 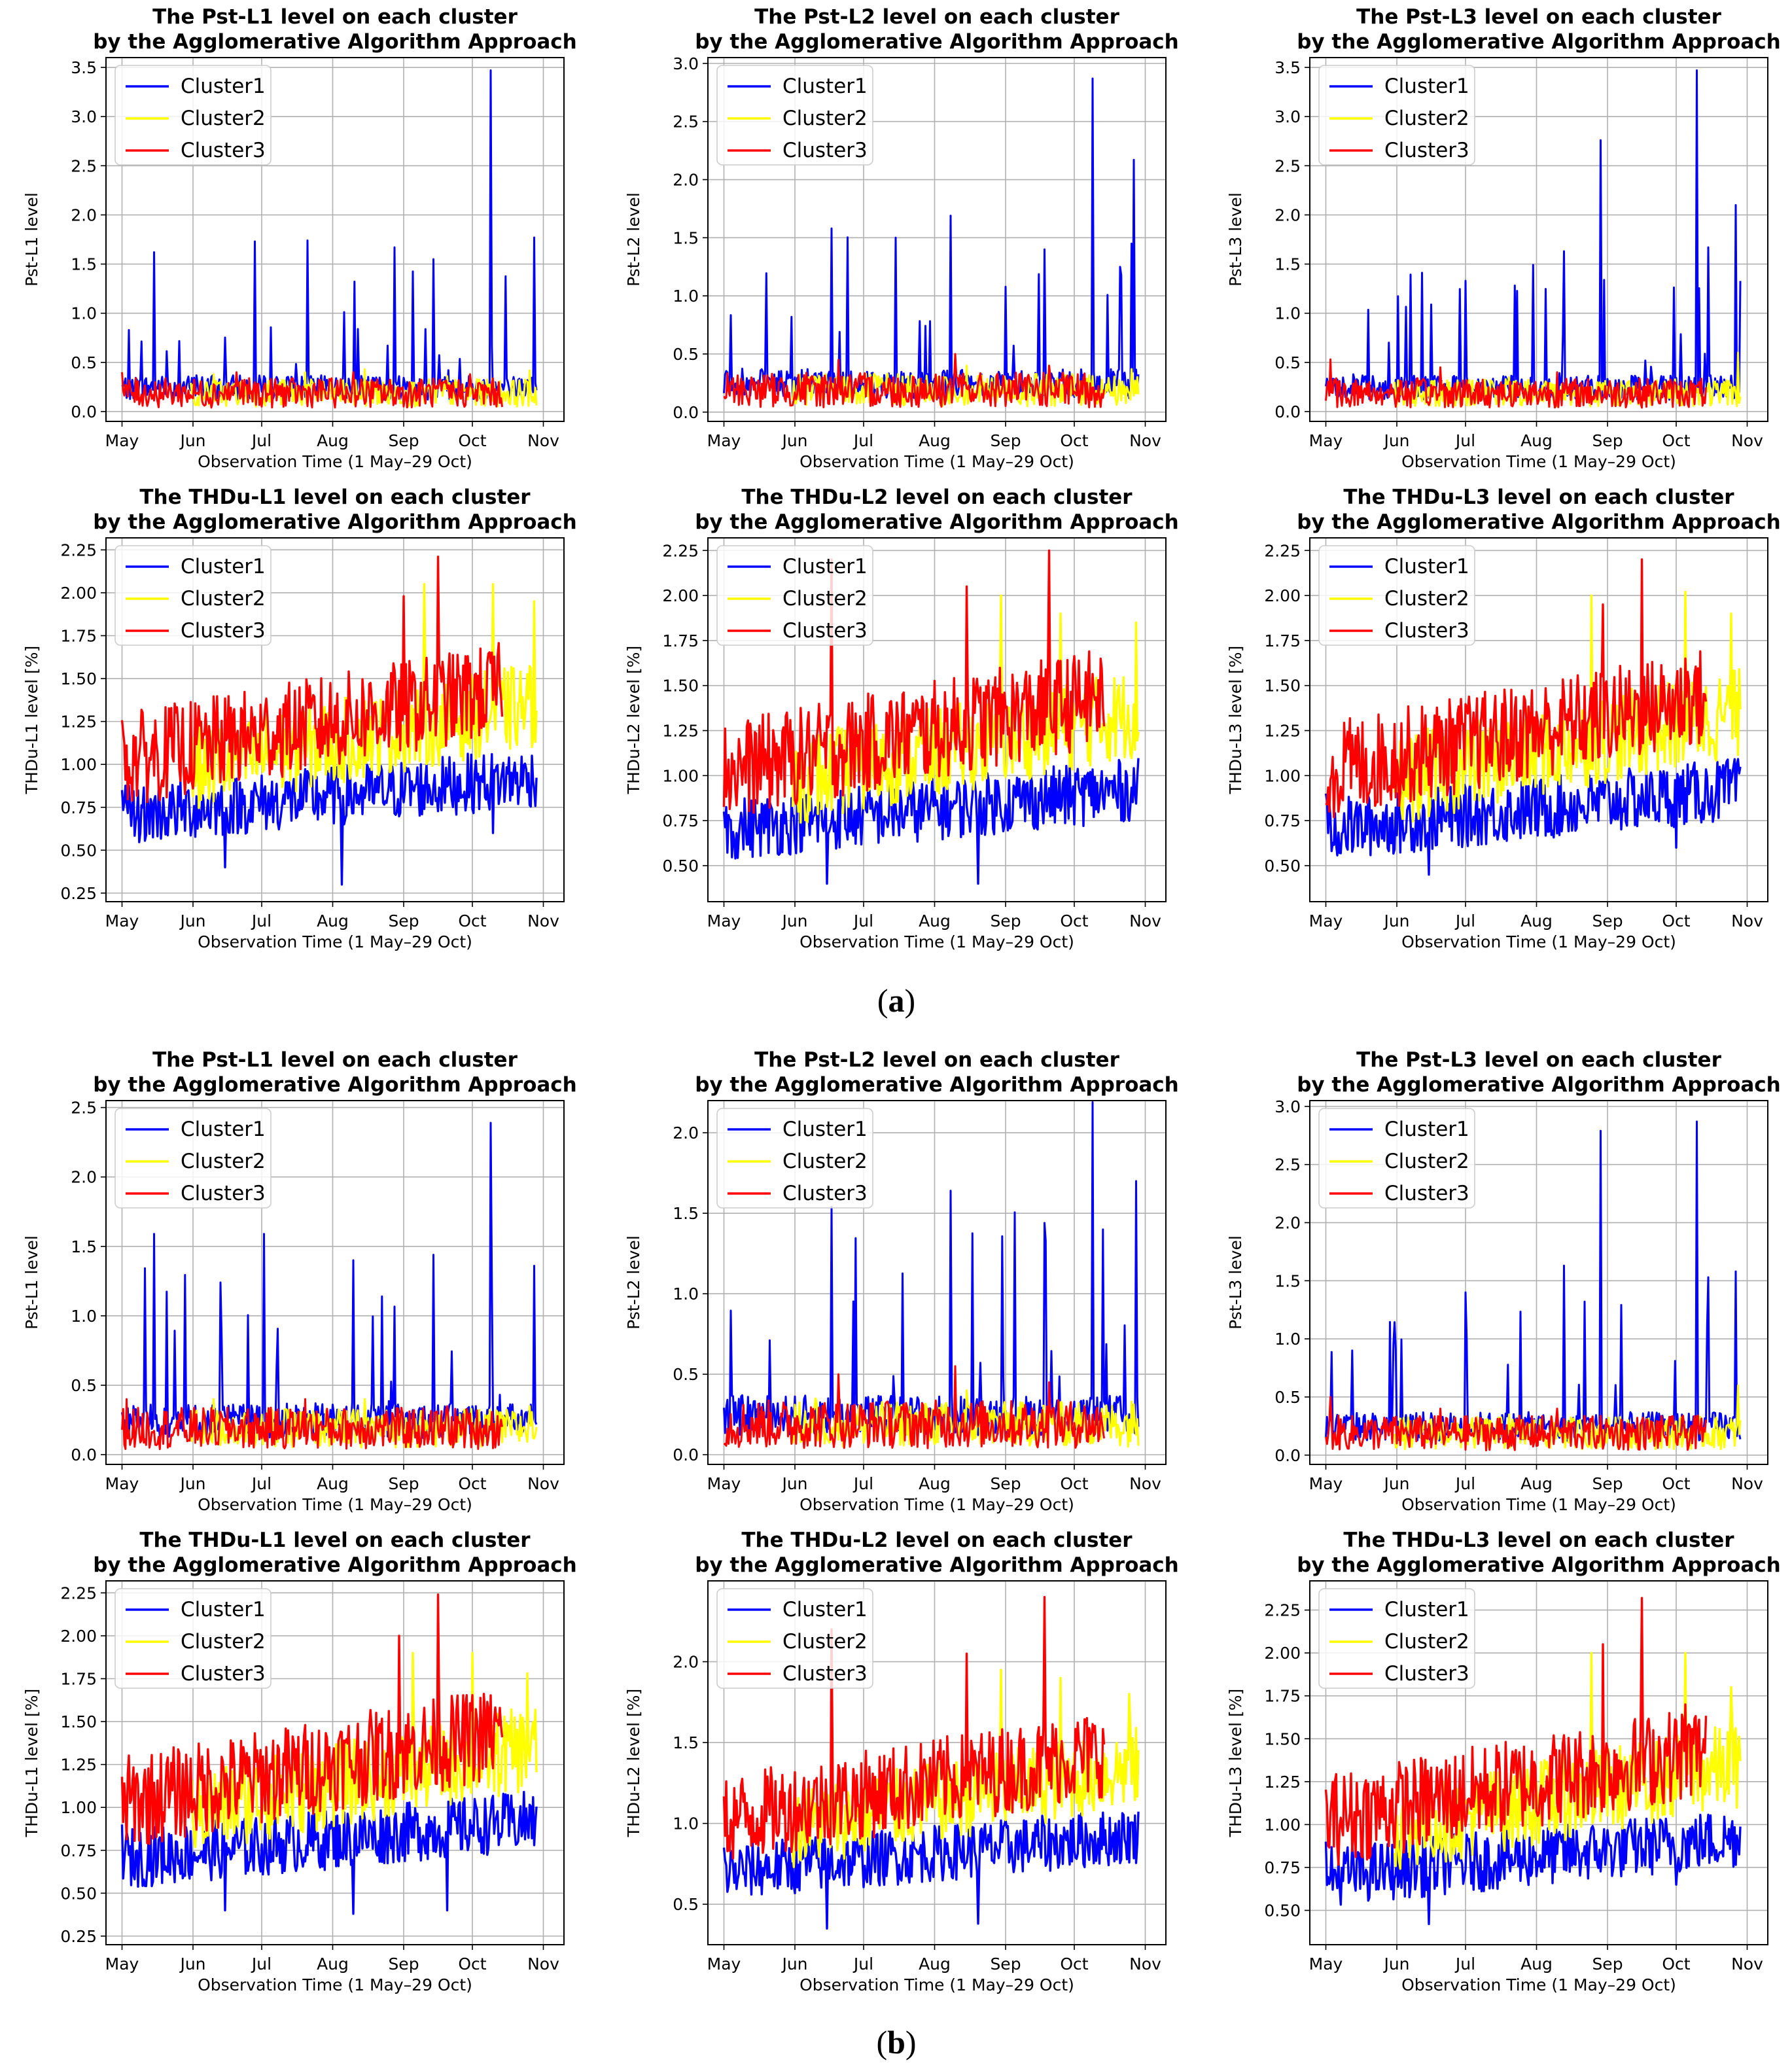 I want to click on y-tick-label: 0.50, so click(x=1282, y=1910).